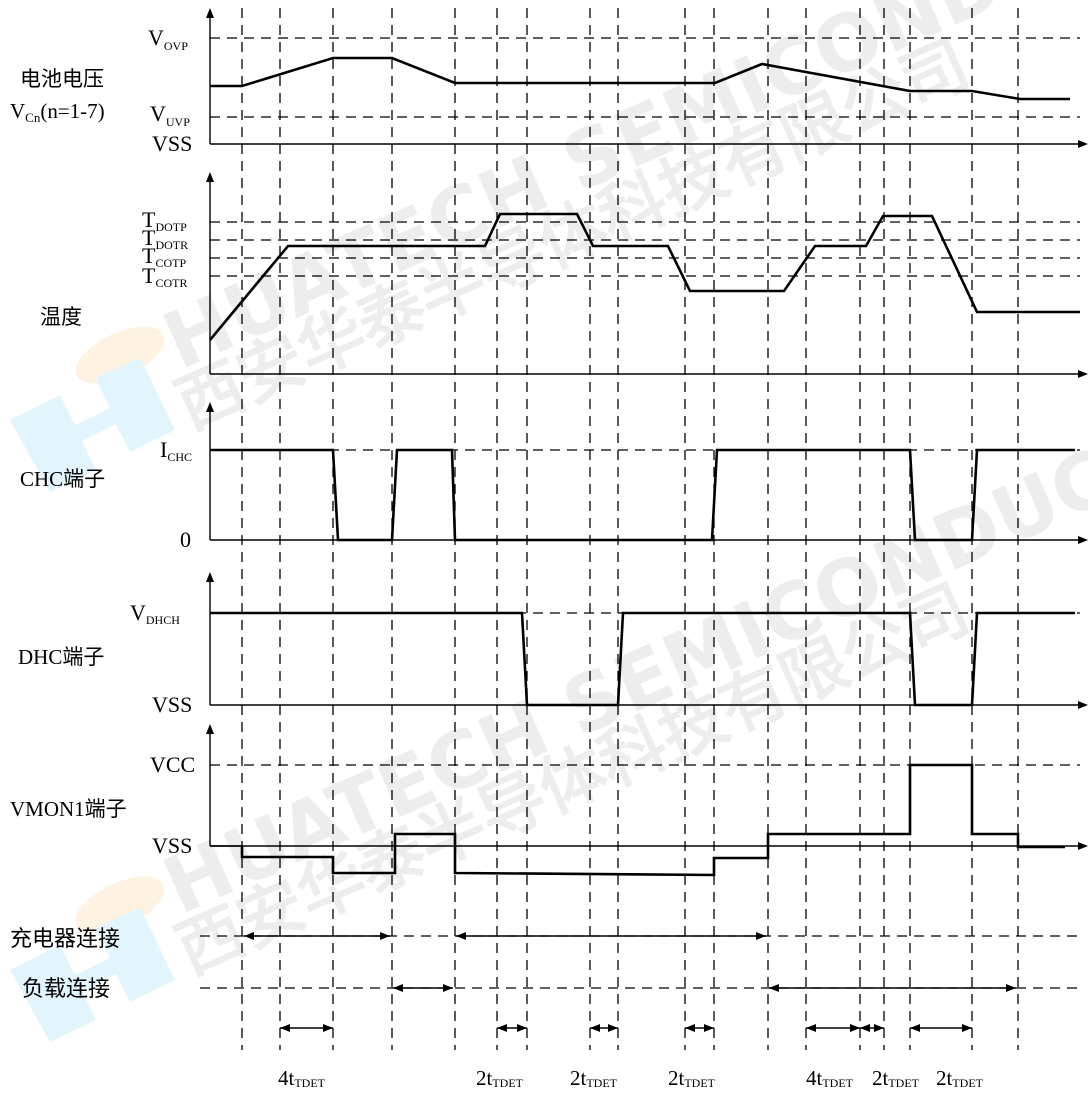 The image size is (1088, 1094). Describe the element at coordinates (185, 539) in the screenshot. I see `level-zero: 0` at that location.